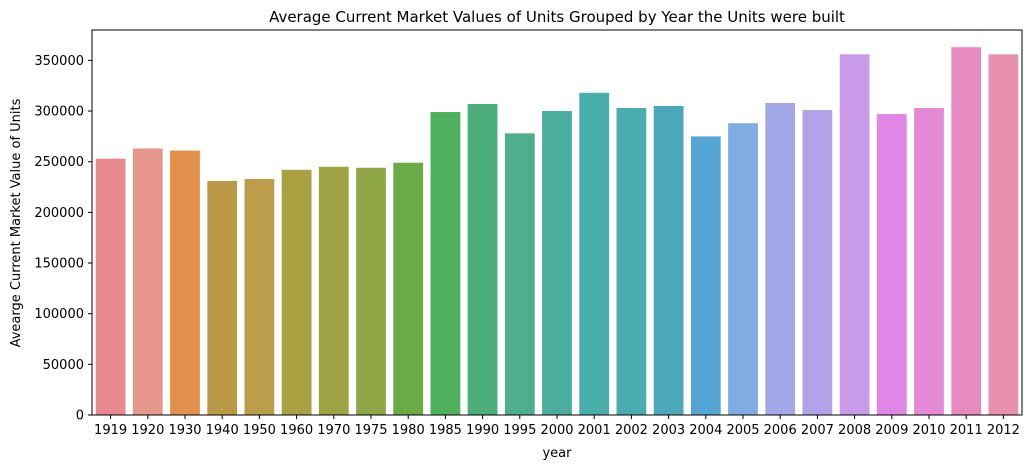 The height and width of the screenshot is (472, 1032). What do you see at coordinates (854, 234) in the screenshot?
I see `bar-2008` at bounding box center [854, 234].